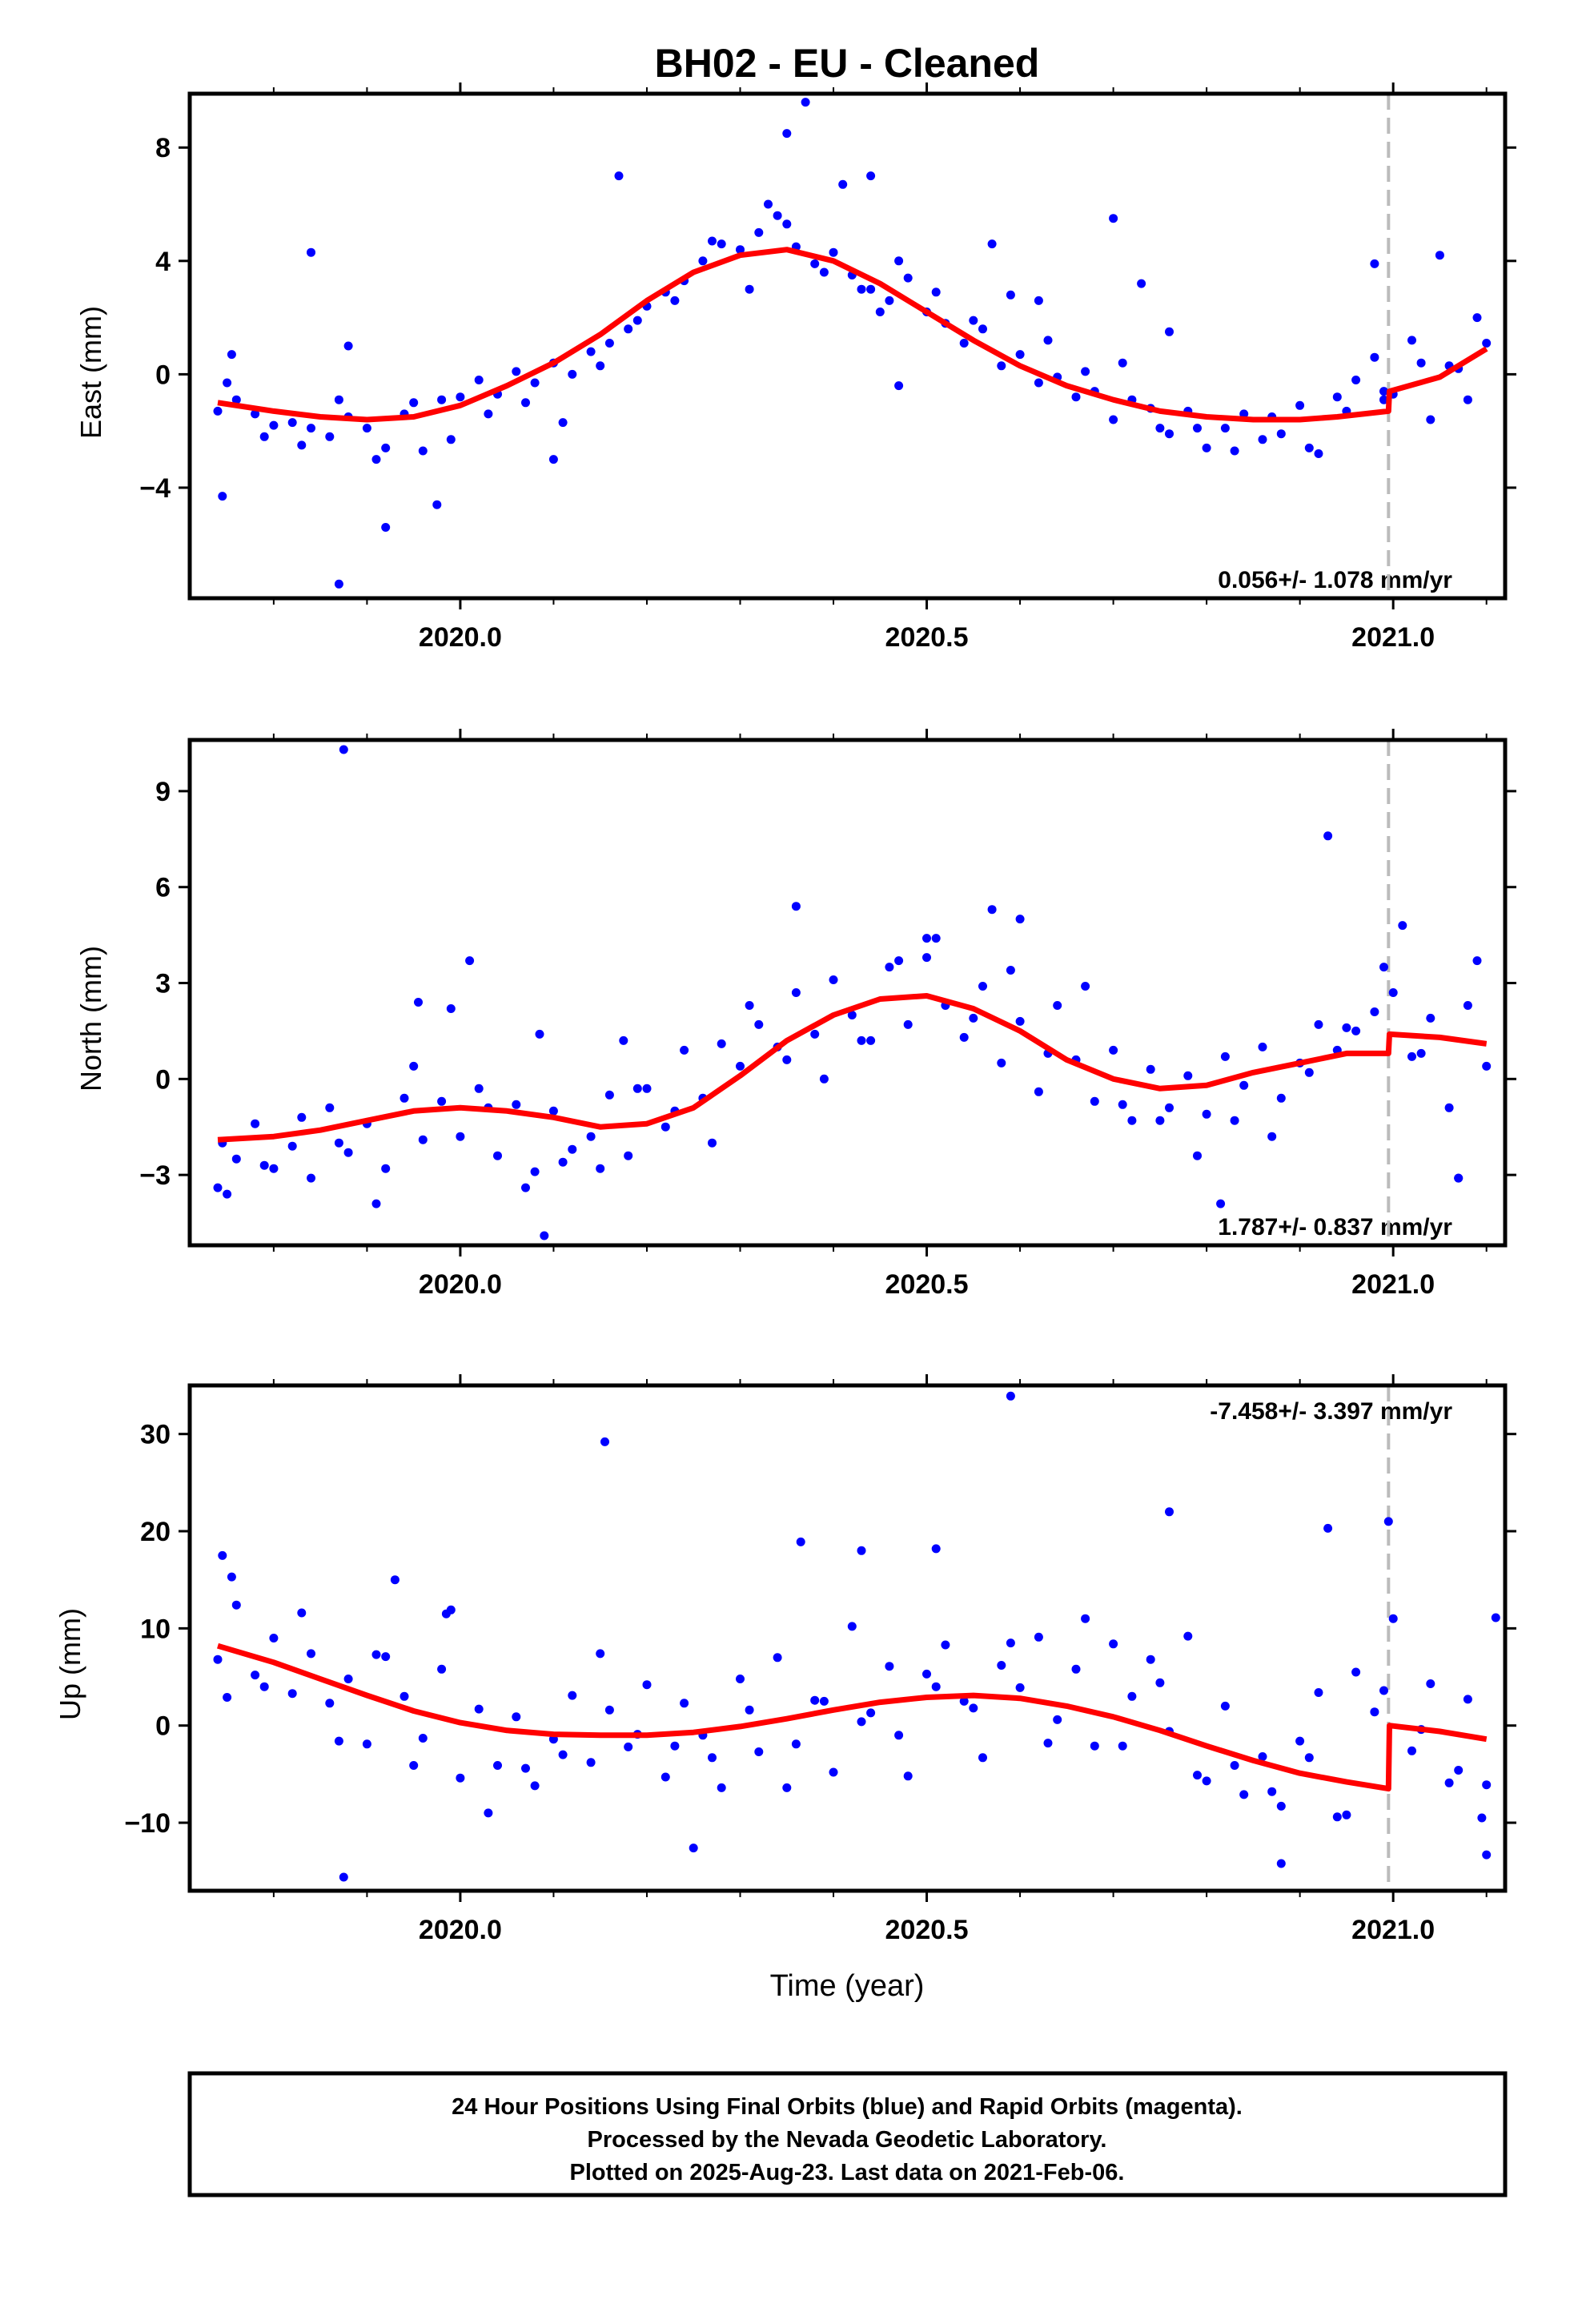 The height and width of the screenshot is (2324, 1582). What do you see at coordinates (460, 637) in the screenshot?
I see `x-tick-label: 2020.0` at bounding box center [460, 637].